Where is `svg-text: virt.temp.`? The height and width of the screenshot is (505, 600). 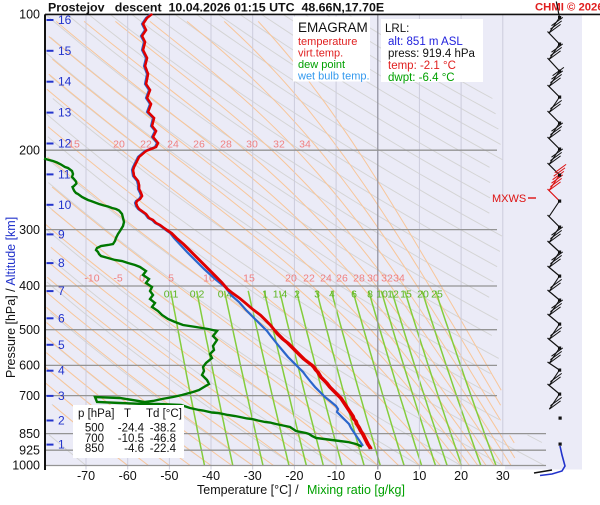
svg-text: virt.temp. is located at coordinates (320, 54).